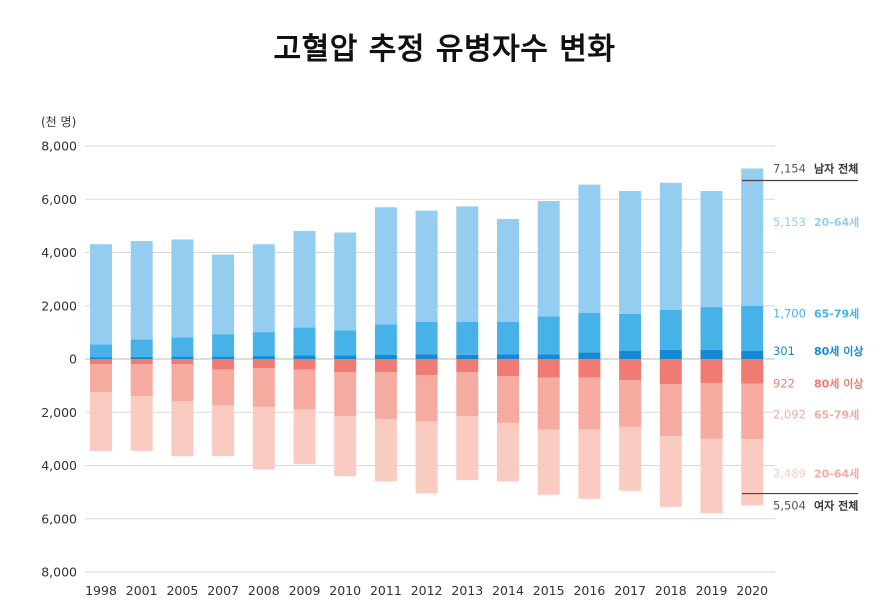 This screenshot has height=604, width=889. I want to click on x-tick-label: 2001, so click(142, 590).